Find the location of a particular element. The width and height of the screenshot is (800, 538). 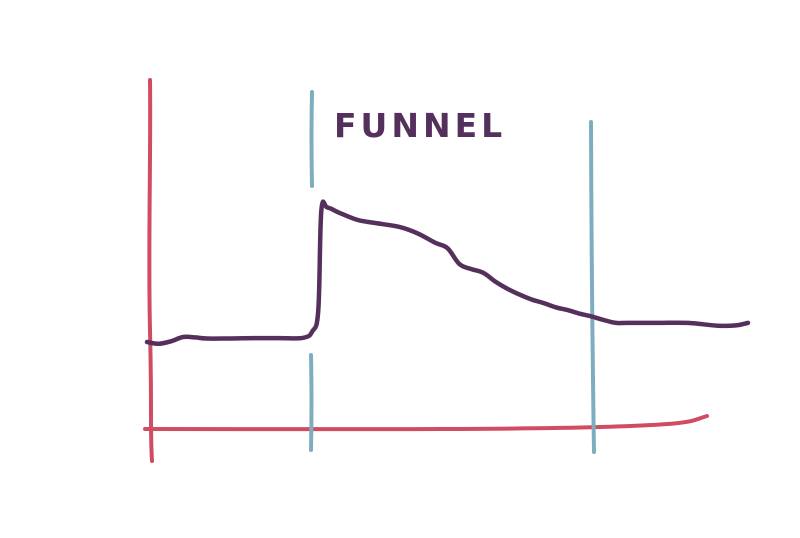

x-axis-line is located at coordinates (426, 423).